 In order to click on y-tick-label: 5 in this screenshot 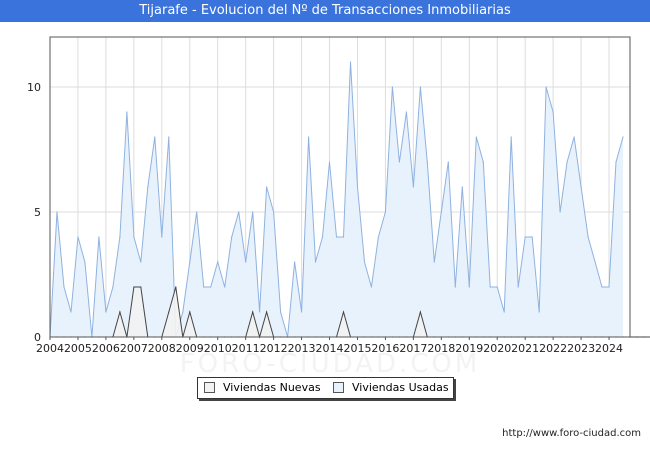, I will do `click(37, 212)`.